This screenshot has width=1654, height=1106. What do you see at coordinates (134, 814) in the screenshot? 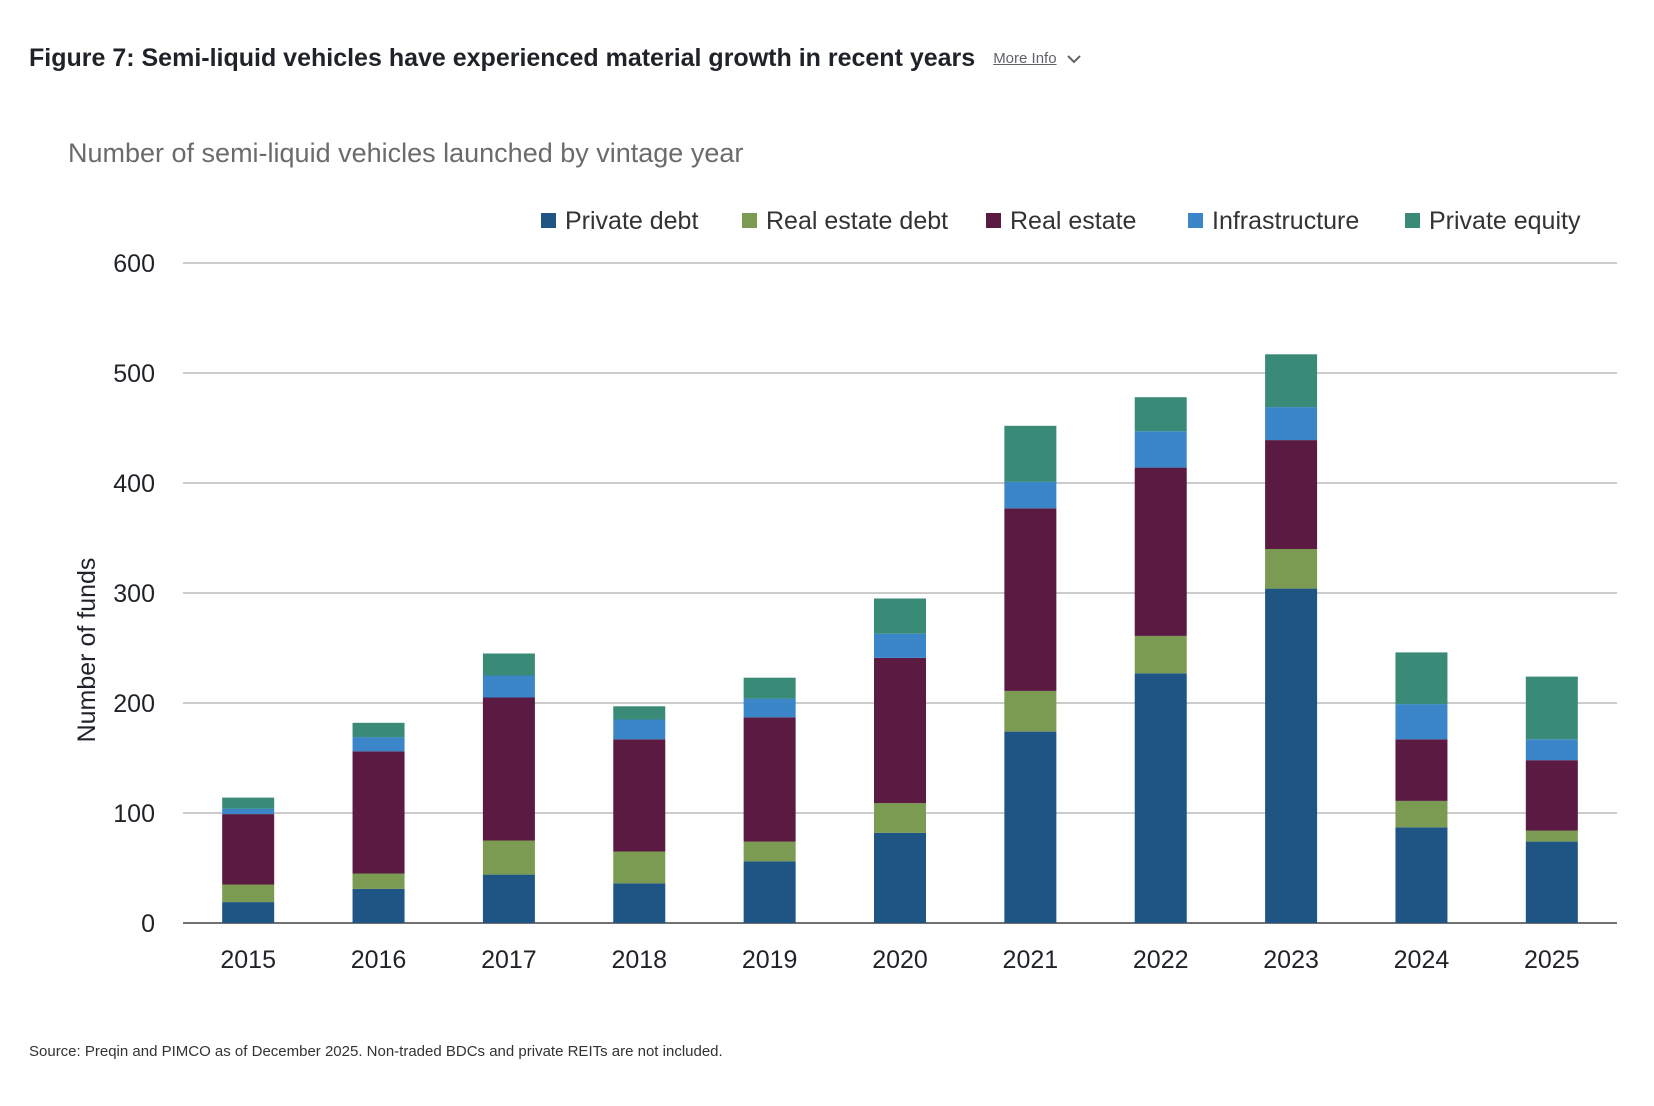
I see `y-tick-label: 100` at bounding box center [134, 814].